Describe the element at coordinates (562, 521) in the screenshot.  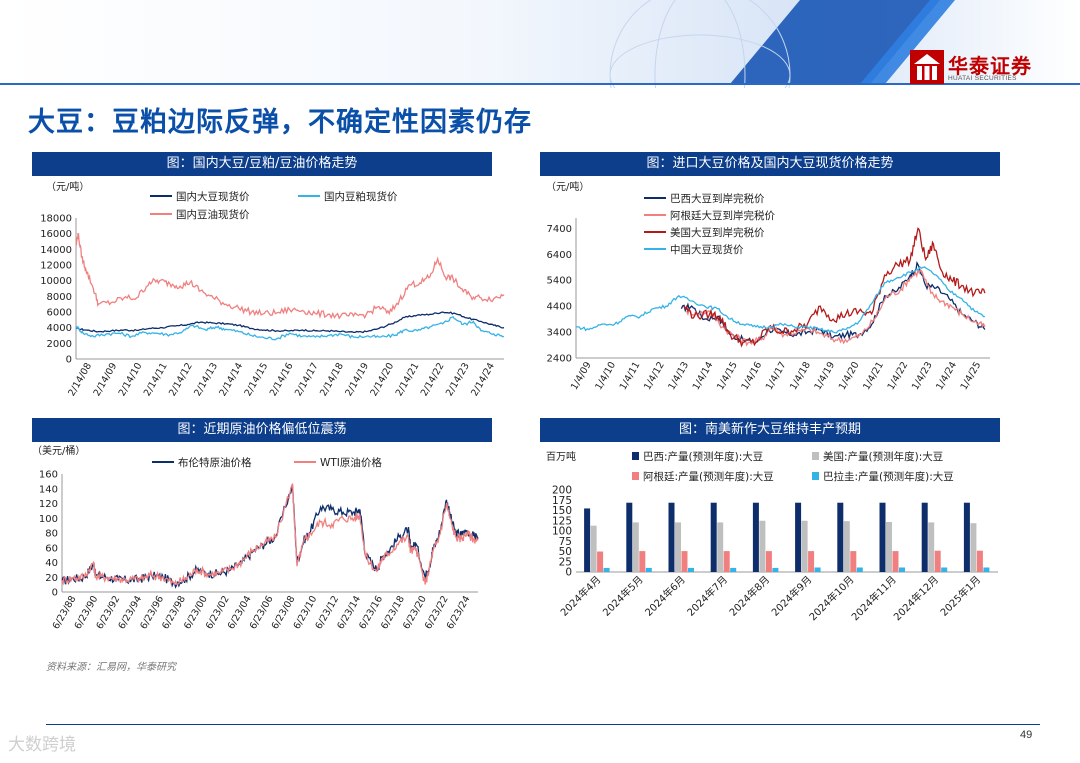
I see `y-tick-label: 125` at that location.